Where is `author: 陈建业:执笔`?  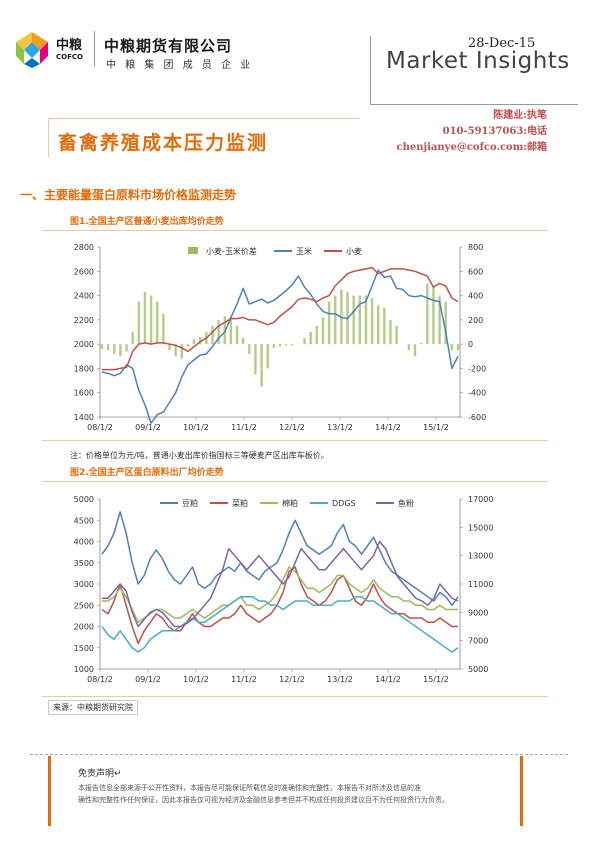 author: 陈建业:执笔 is located at coordinates (520, 115).